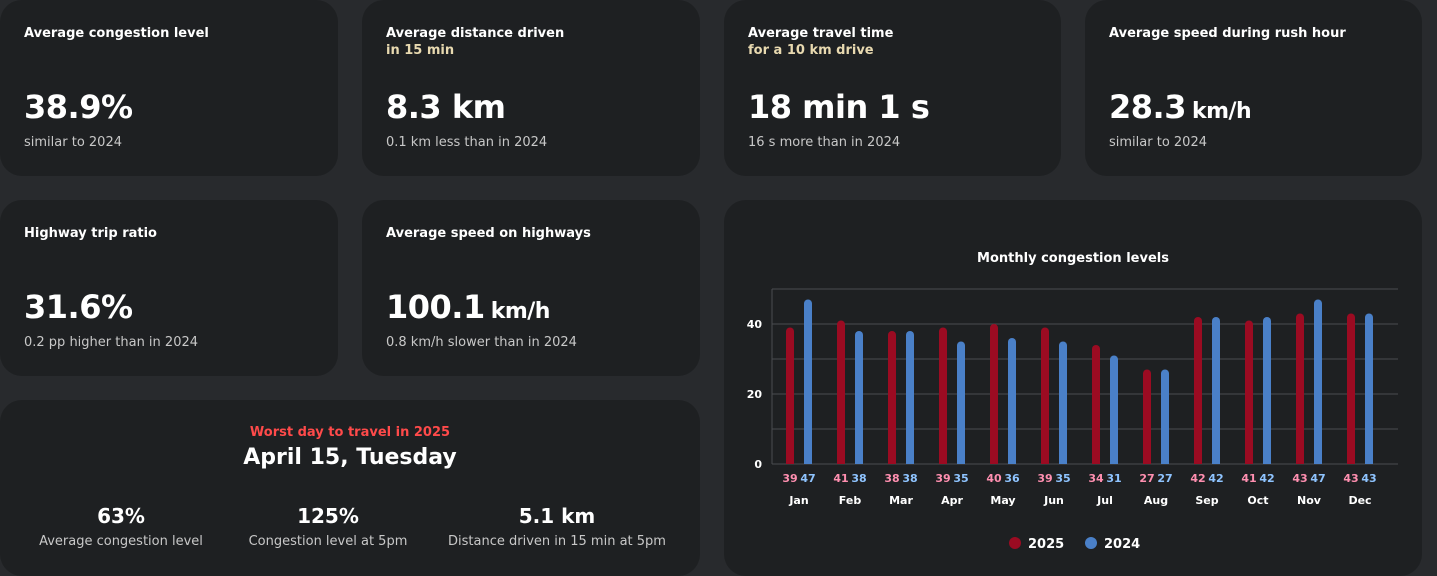 Image resolution: width=1437 pixels, height=576 pixels. I want to click on legend-dot-2024, so click(1091, 543).